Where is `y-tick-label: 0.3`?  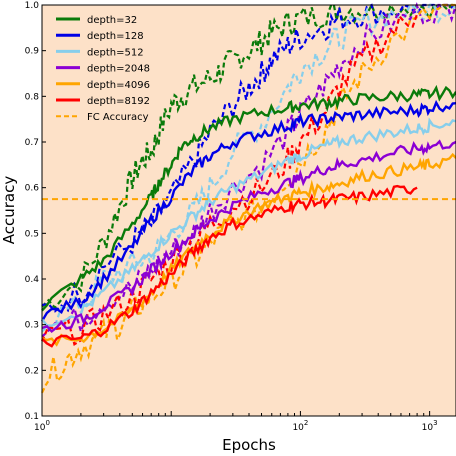
y-tick-label: 0.3 is located at coordinates (32, 326).